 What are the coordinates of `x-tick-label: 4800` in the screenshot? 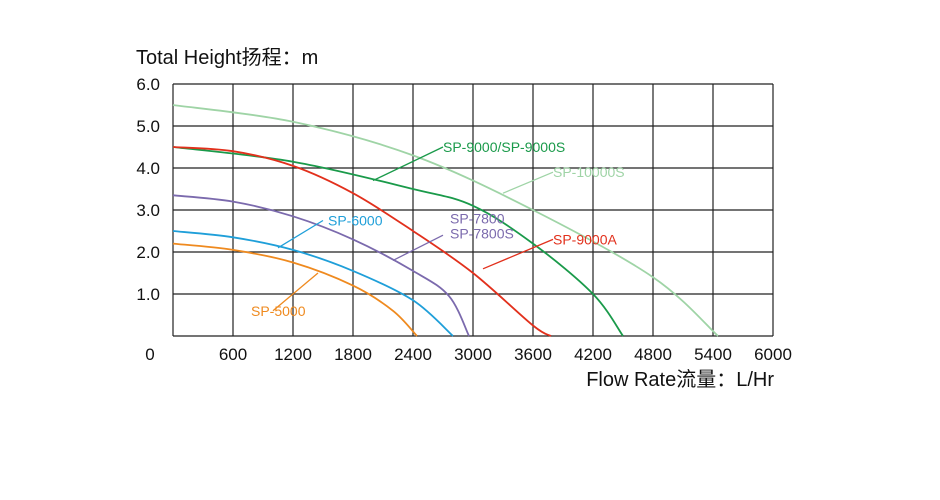 It's located at (653, 354).